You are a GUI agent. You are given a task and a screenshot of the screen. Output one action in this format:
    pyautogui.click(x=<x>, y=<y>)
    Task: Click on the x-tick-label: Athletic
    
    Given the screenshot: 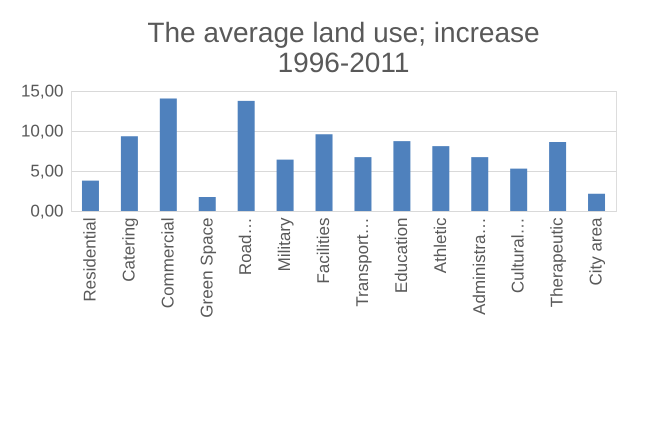 What is the action you would take?
    pyautogui.click(x=440, y=245)
    